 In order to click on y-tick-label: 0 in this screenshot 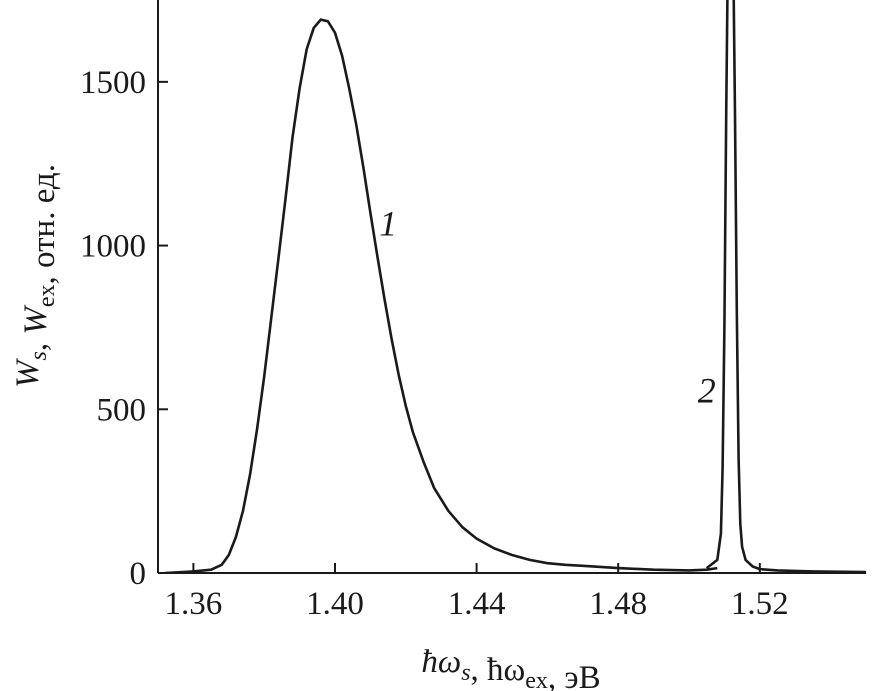, I will do `click(138, 574)`.